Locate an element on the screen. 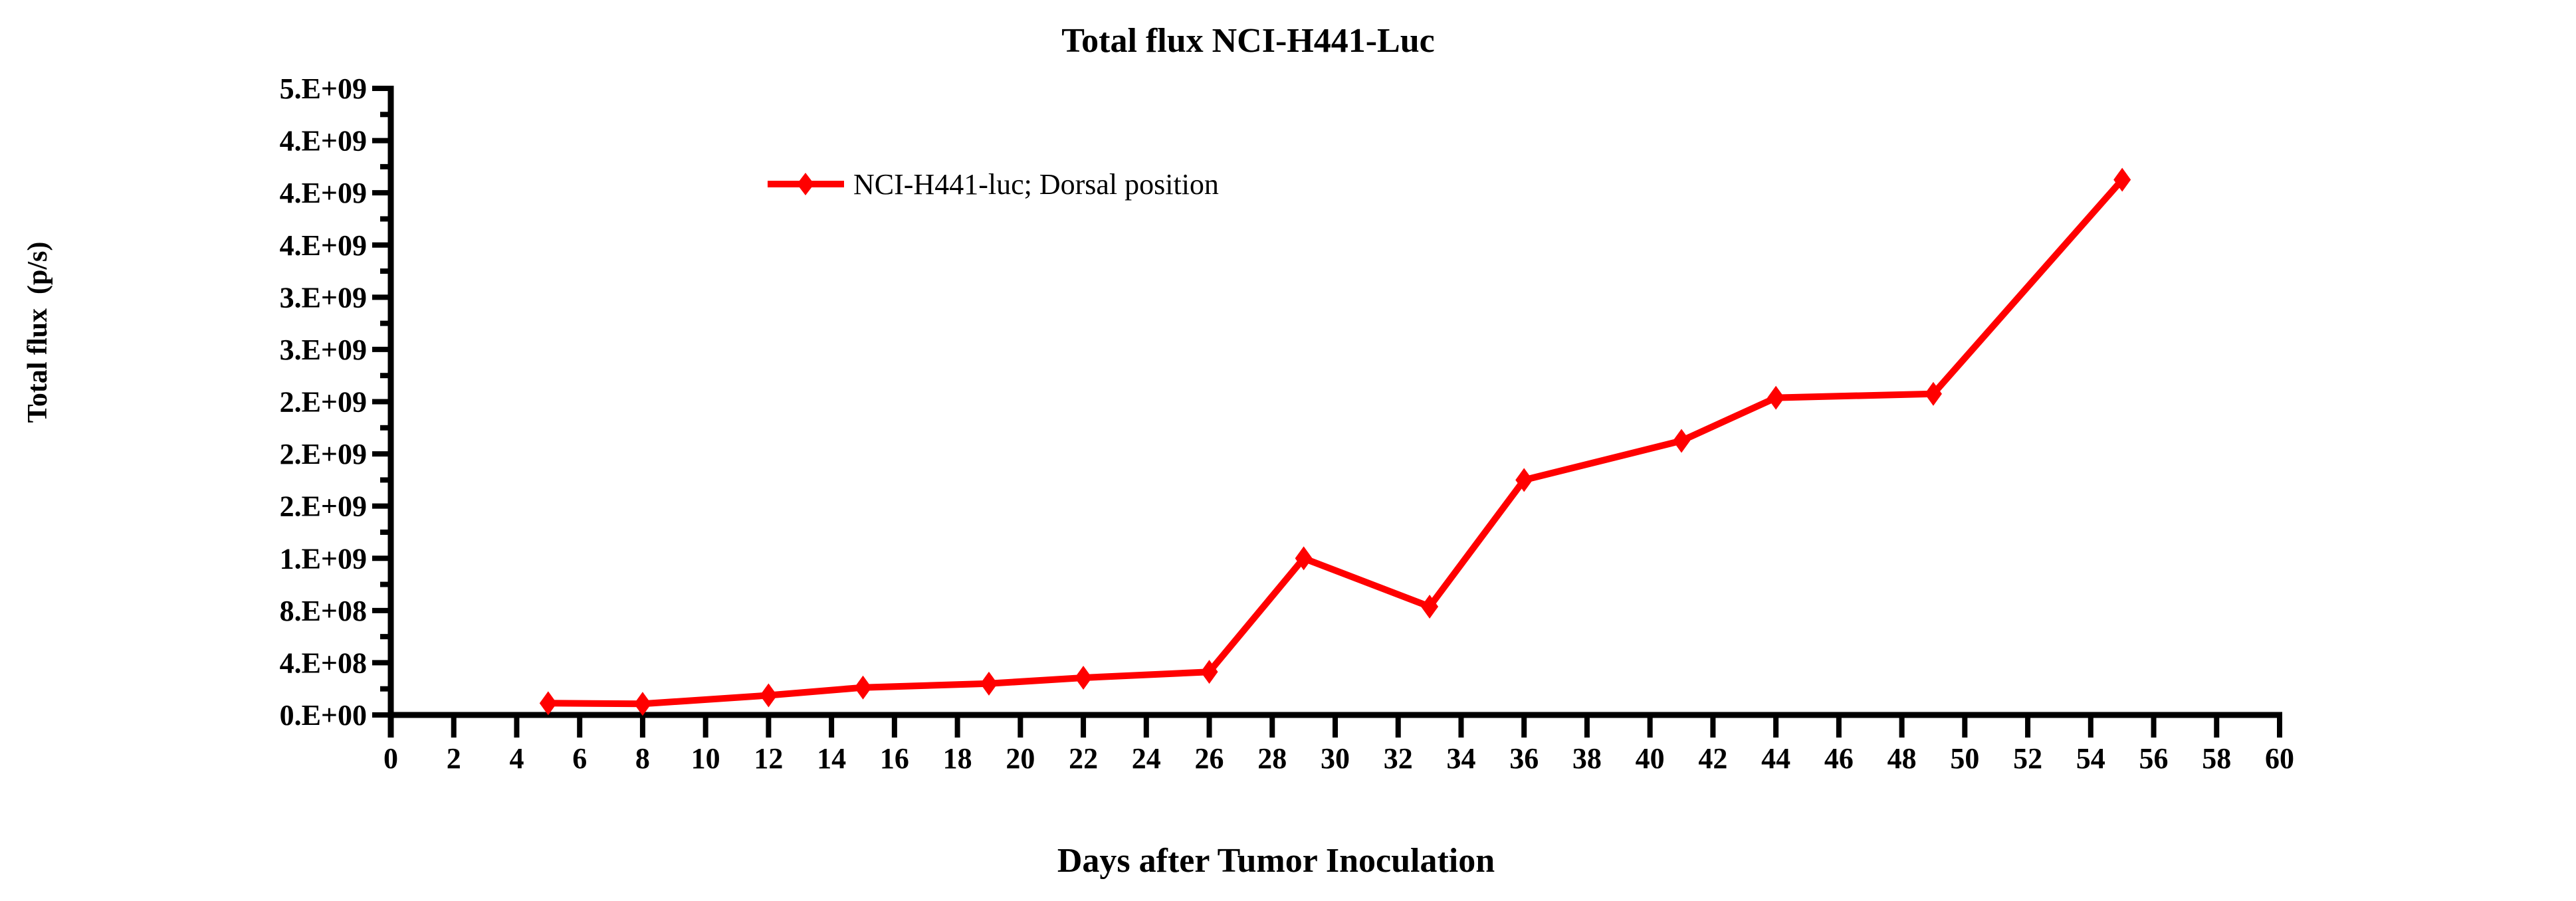 Image resolution: width=2576 pixels, height=901 pixels. x-tick-label: 22 is located at coordinates (1083, 759).